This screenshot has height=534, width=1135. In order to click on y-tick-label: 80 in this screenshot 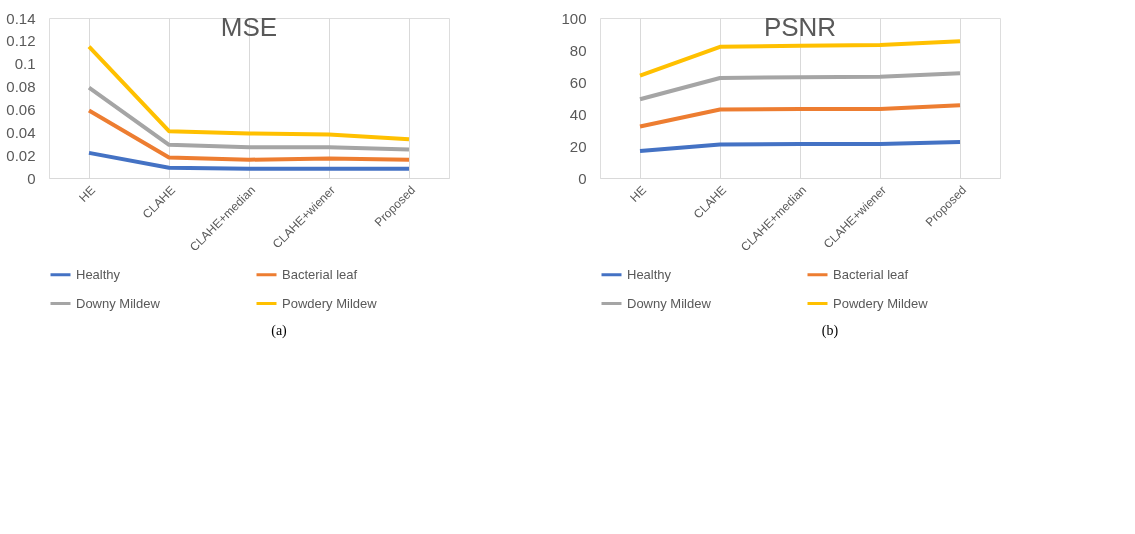, I will do `click(578, 50)`.